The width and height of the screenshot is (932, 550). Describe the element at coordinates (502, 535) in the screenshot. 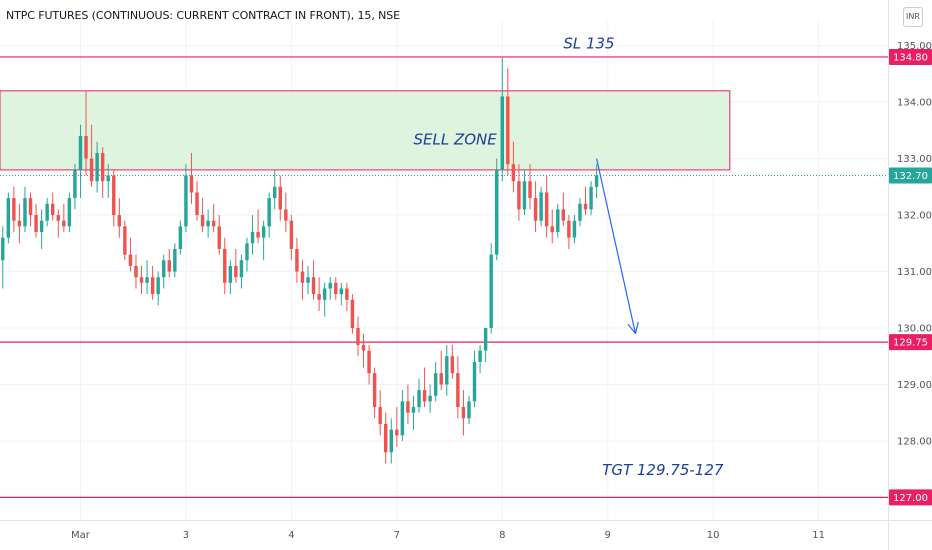

I see `time-tick-label: 8` at that location.